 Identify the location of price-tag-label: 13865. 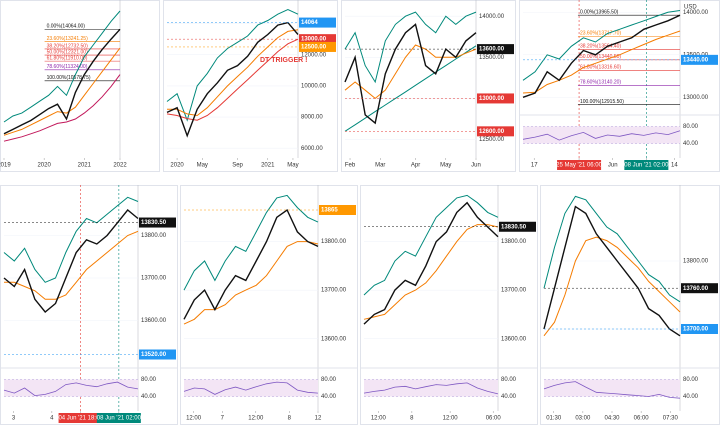
(329, 211).